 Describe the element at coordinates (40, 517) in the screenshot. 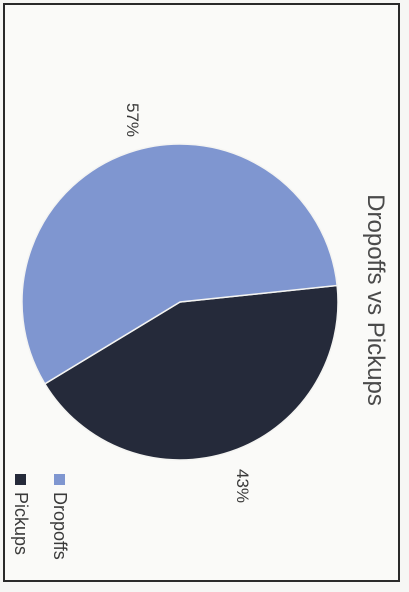

I see `legend: Dropoffs Pickups` at that location.